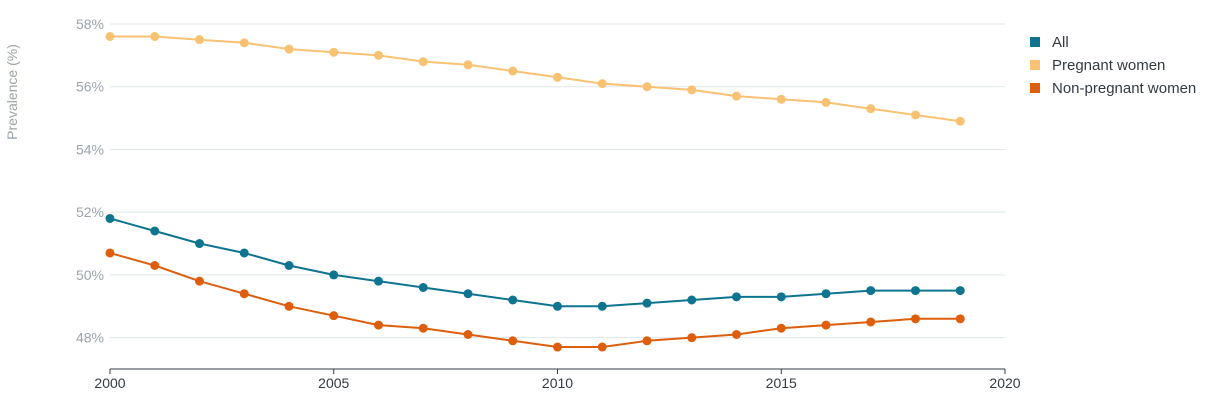 This screenshot has height=402, width=1230. What do you see at coordinates (90, 149) in the screenshot?
I see `y-tick-label: 54%` at bounding box center [90, 149].